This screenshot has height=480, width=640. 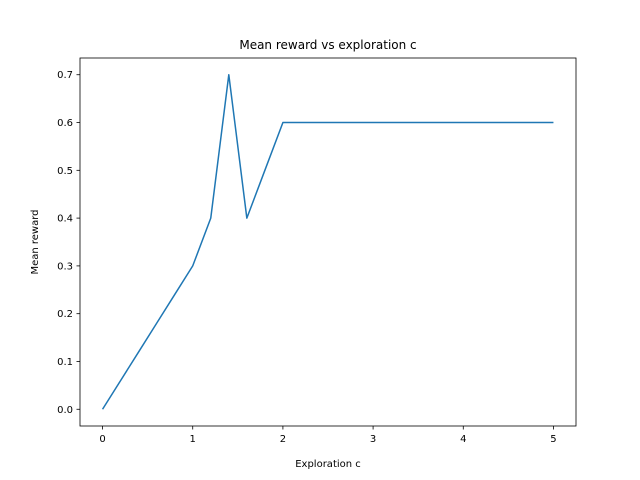 I want to click on chart-title: Mean reward vs exploration c, so click(x=327, y=45).